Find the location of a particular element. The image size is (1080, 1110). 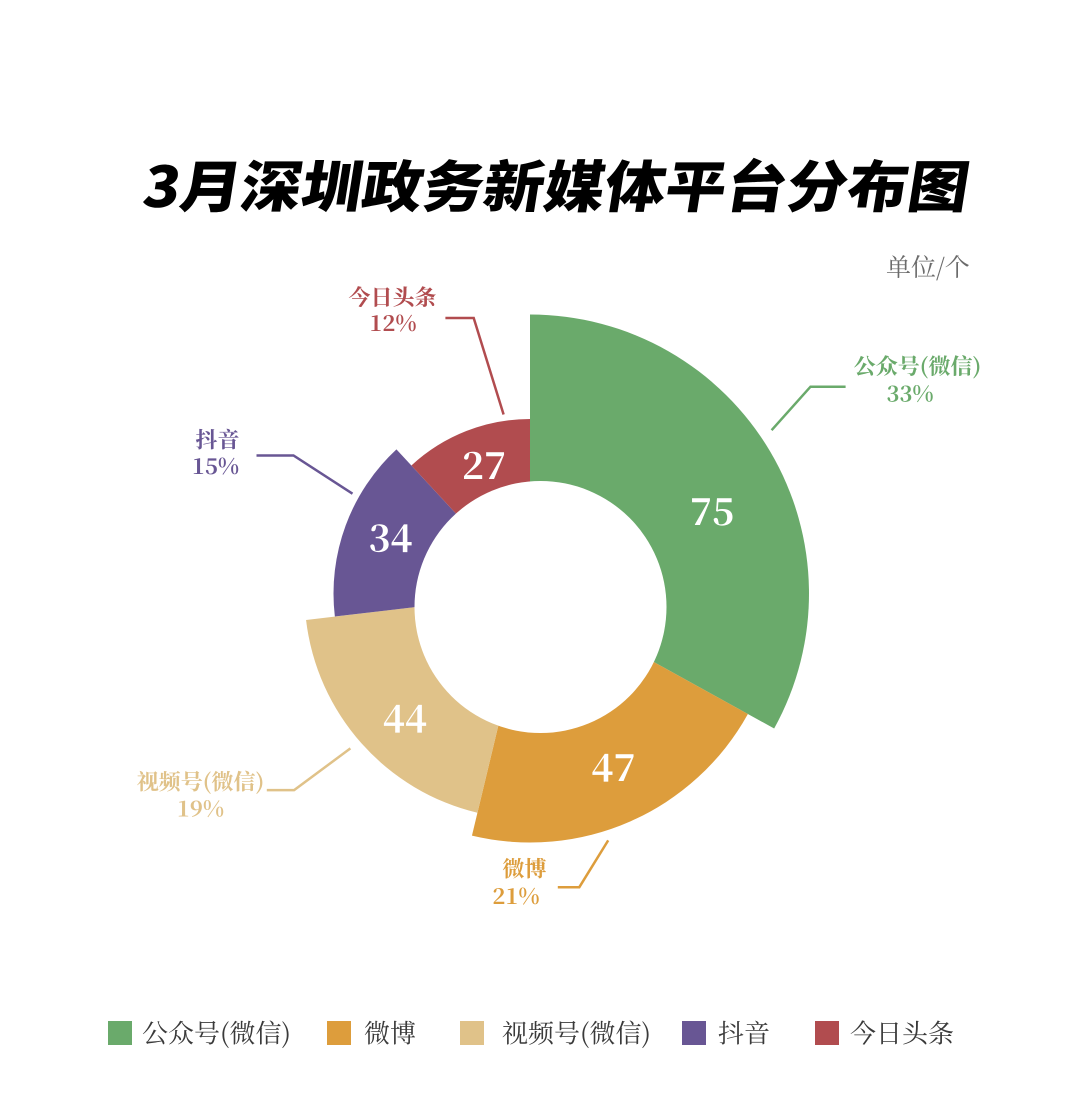

svg-text: 33% is located at coordinates (909, 393).